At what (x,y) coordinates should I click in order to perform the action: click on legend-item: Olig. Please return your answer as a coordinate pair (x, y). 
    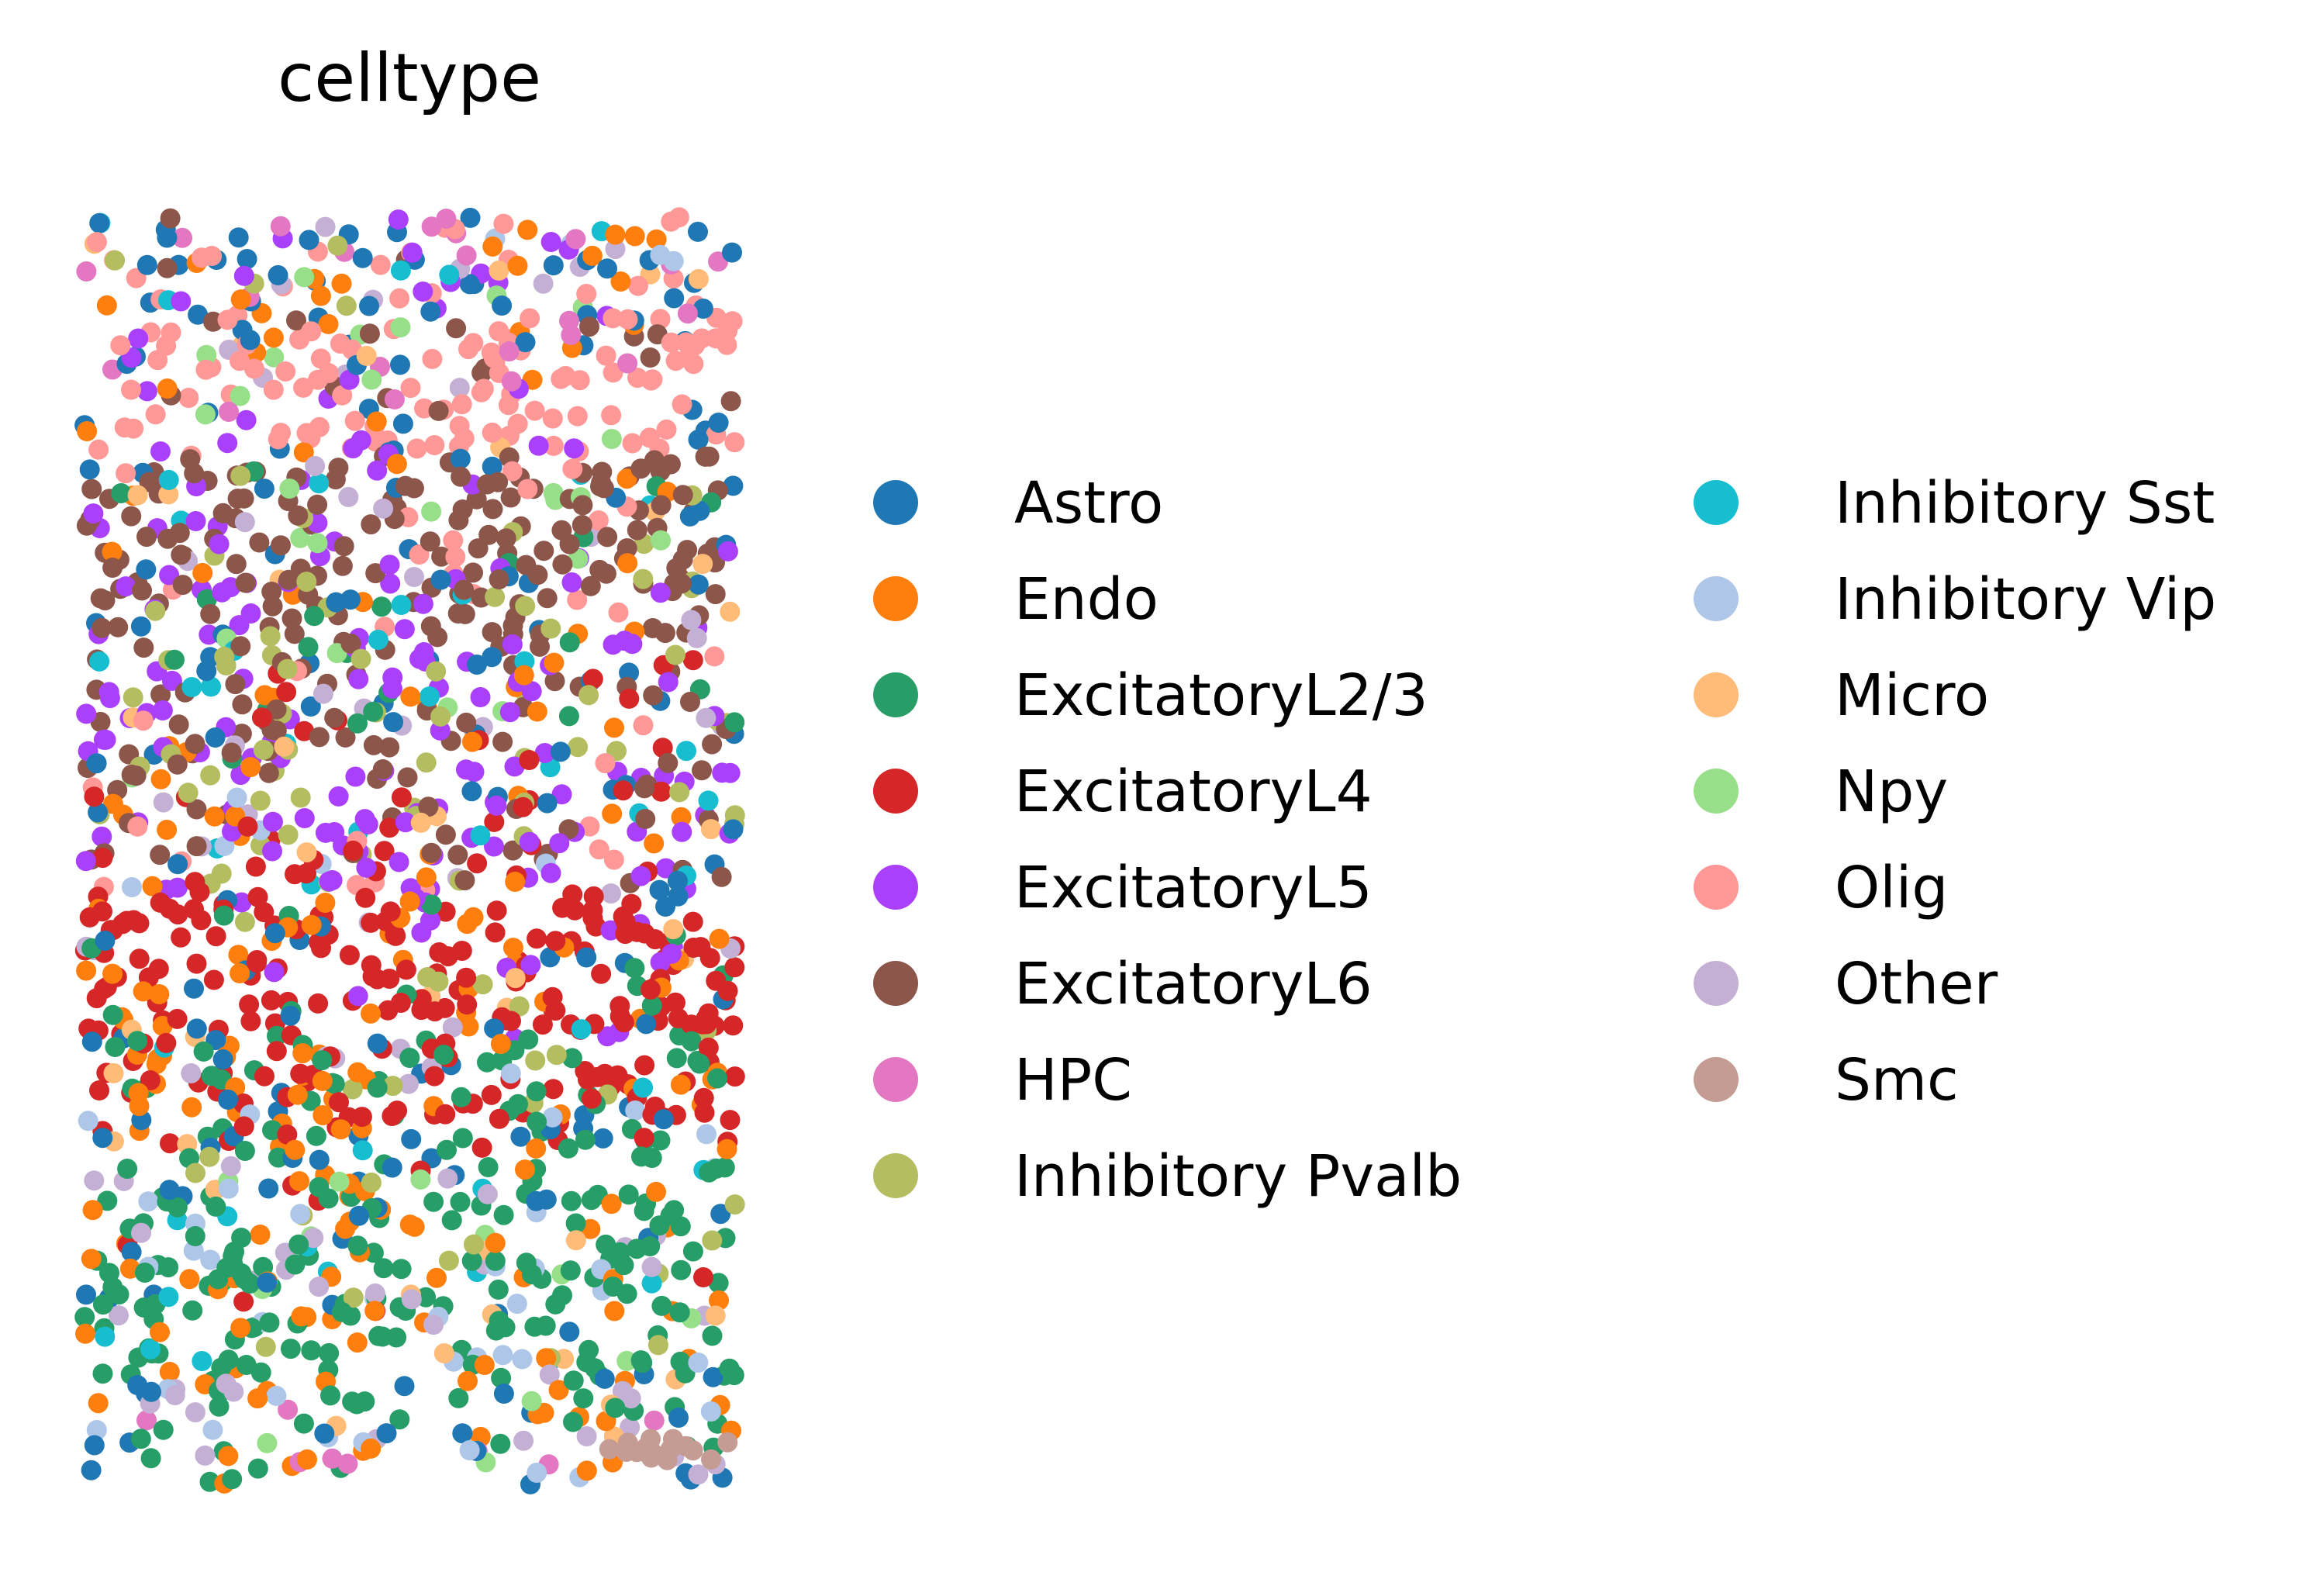
    Looking at the image, I should click on (1821, 888).